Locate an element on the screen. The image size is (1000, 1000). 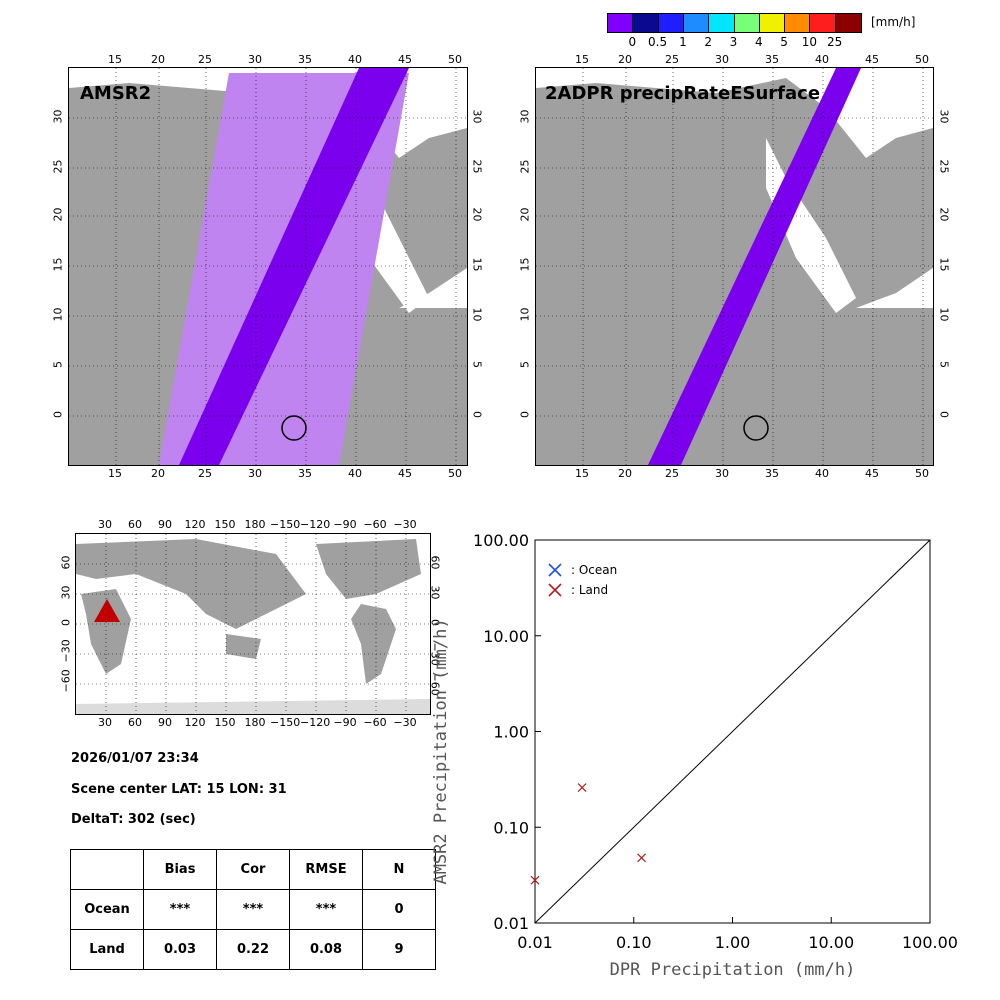
y-tick-label: 0.10 is located at coordinates (511, 827).